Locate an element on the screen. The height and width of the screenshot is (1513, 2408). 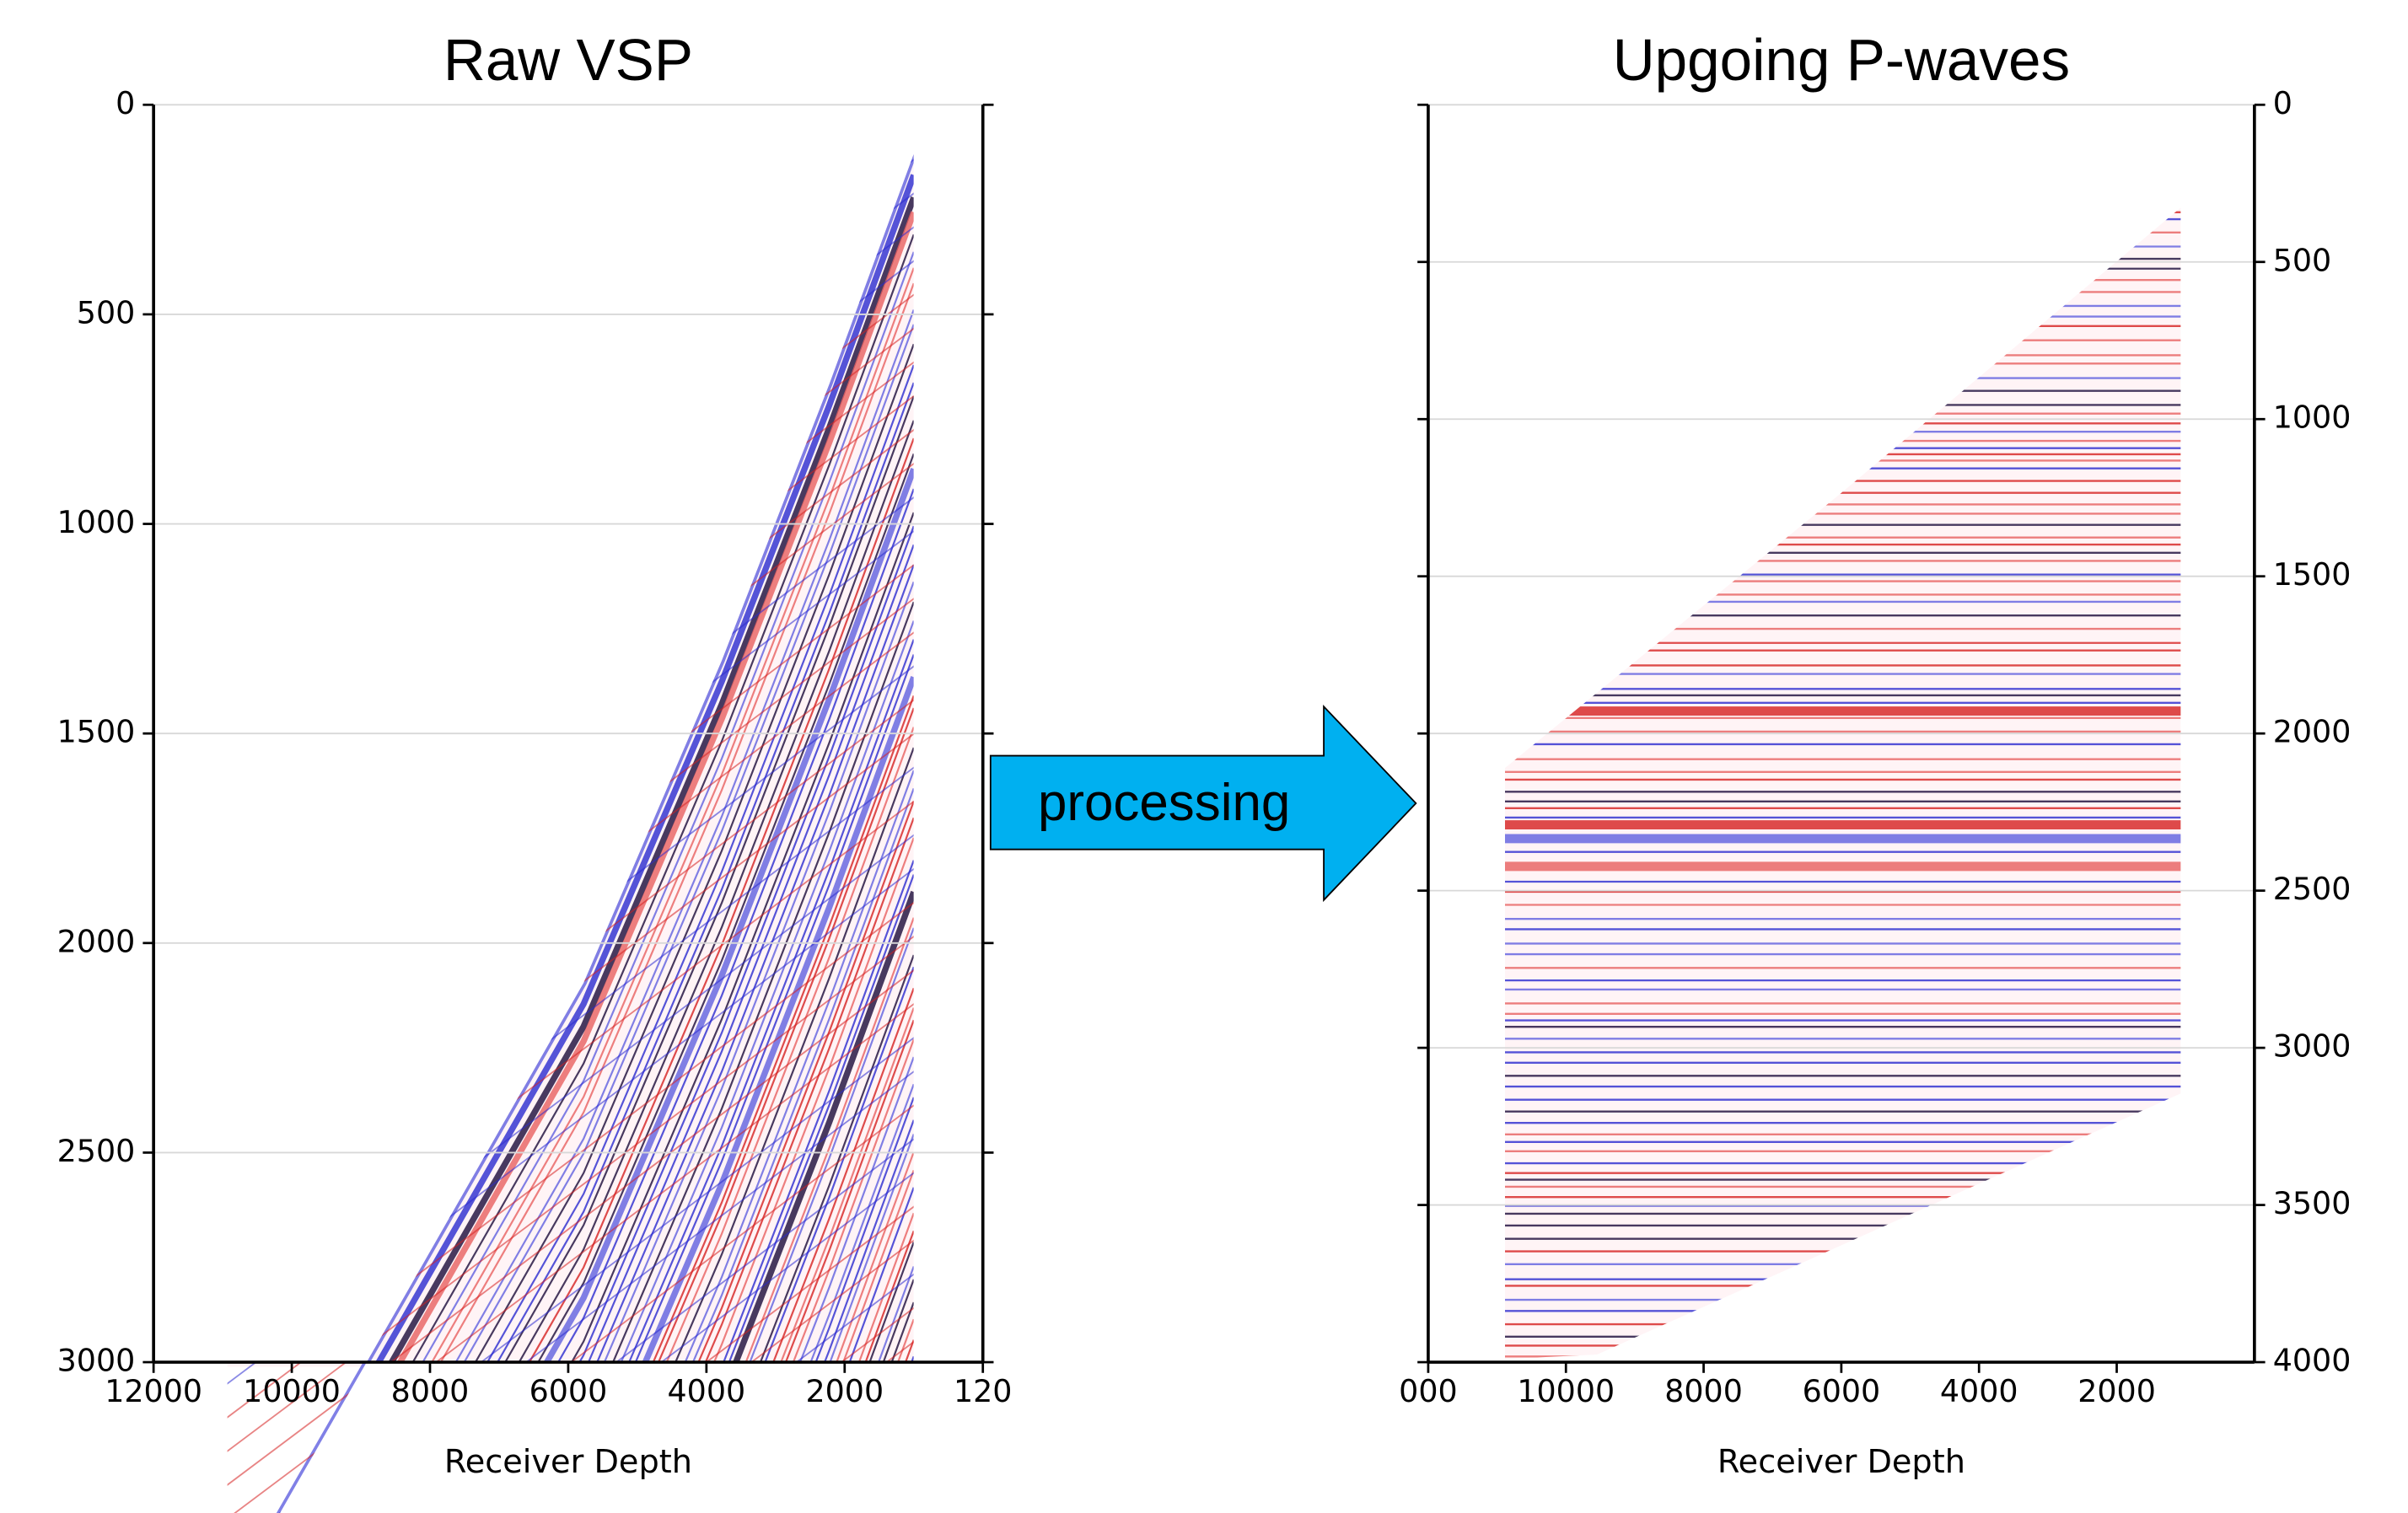
x-tick-label: 120 is located at coordinates (983, 1391).